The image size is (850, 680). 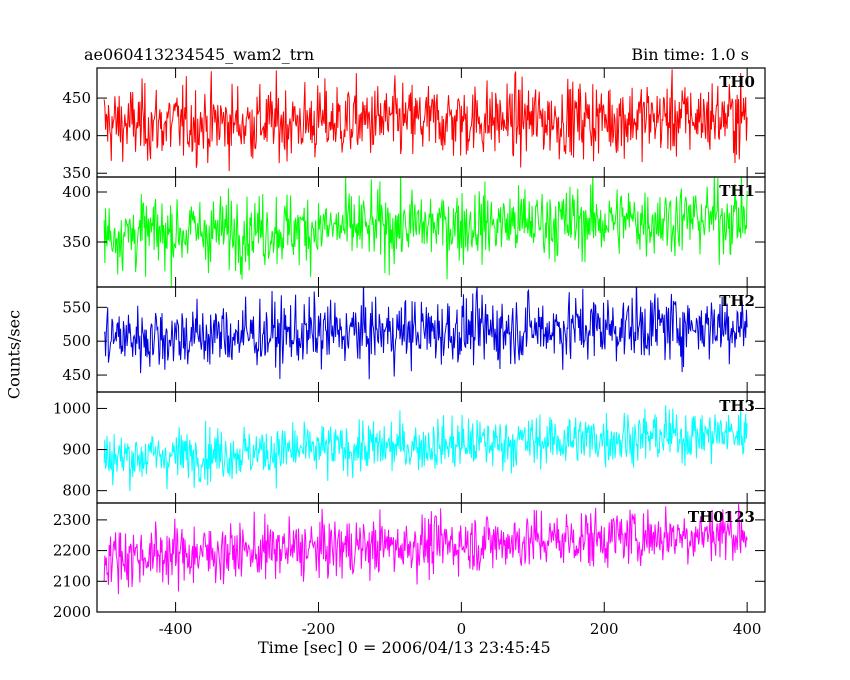 What do you see at coordinates (76, 307) in the screenshot?
I see `y-tick-label: 550` at bounding box center [76, 307].